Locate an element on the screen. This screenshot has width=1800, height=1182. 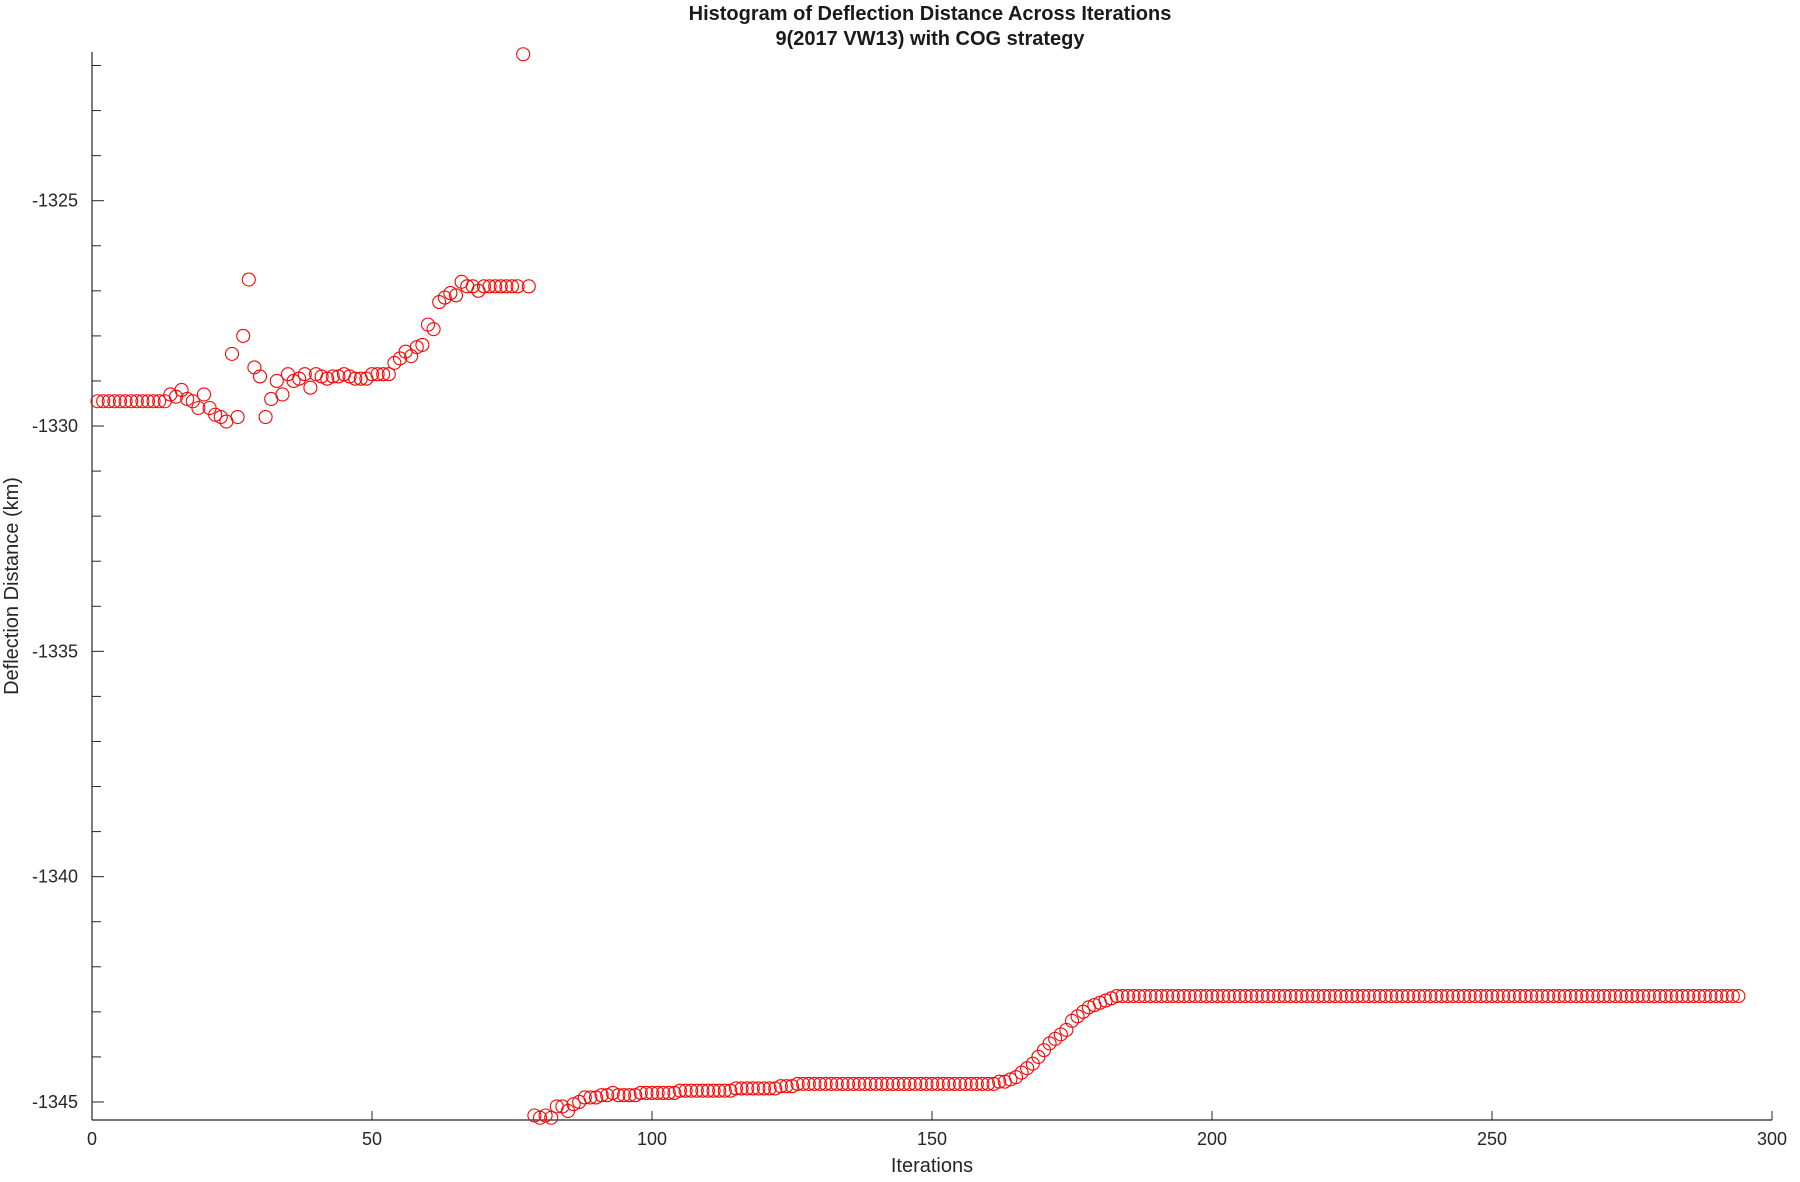
x-tick-label: 50 is located at coordinates (372, 1139).